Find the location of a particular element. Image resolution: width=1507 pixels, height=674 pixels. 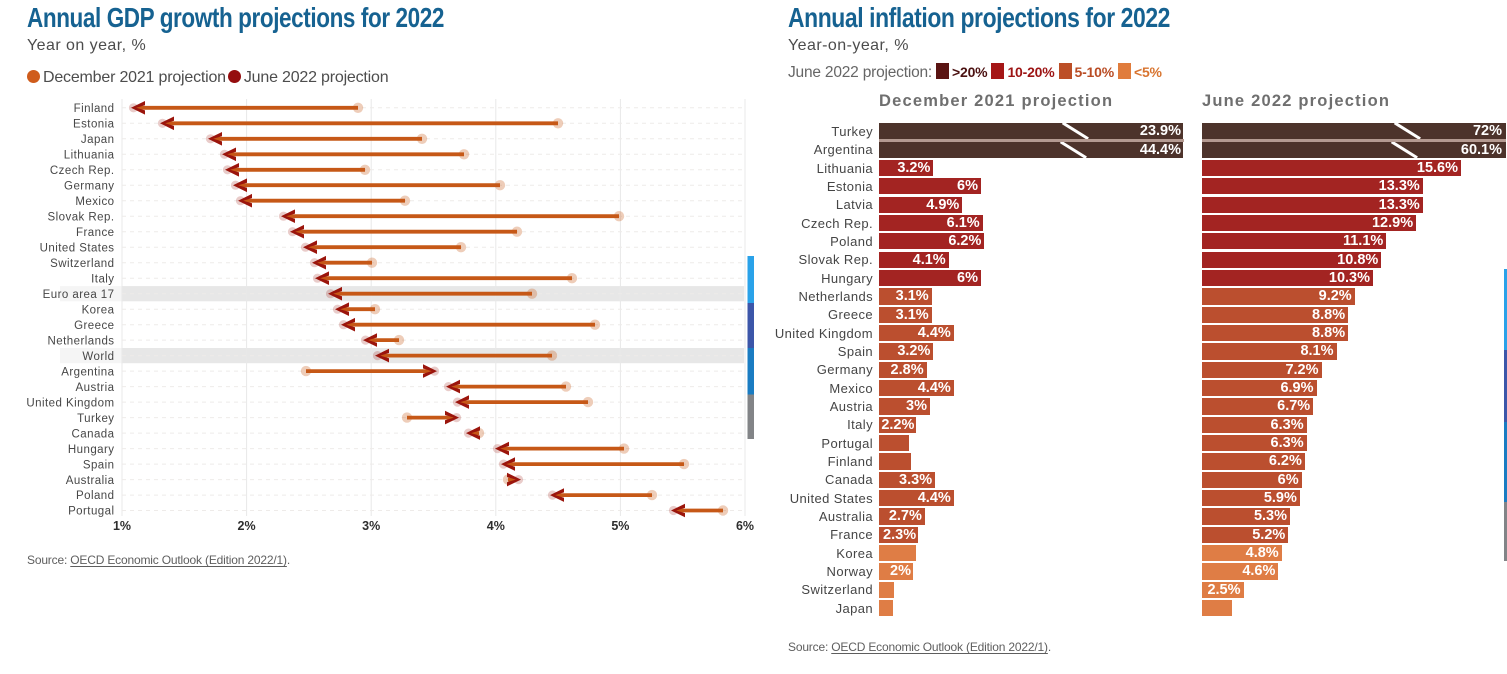

svg-text: United Kingdom is located at coordinates (70, 403).